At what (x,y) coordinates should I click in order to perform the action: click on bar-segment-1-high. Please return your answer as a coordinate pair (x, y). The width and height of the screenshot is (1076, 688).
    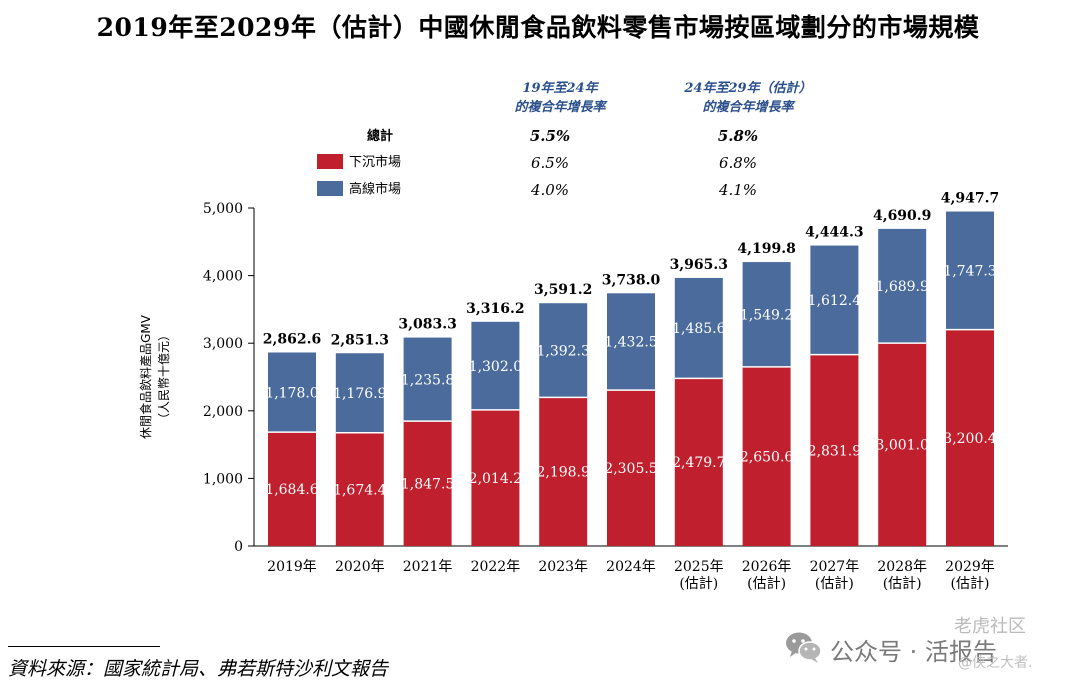
    Looking at the image, I should click on (359, 393).